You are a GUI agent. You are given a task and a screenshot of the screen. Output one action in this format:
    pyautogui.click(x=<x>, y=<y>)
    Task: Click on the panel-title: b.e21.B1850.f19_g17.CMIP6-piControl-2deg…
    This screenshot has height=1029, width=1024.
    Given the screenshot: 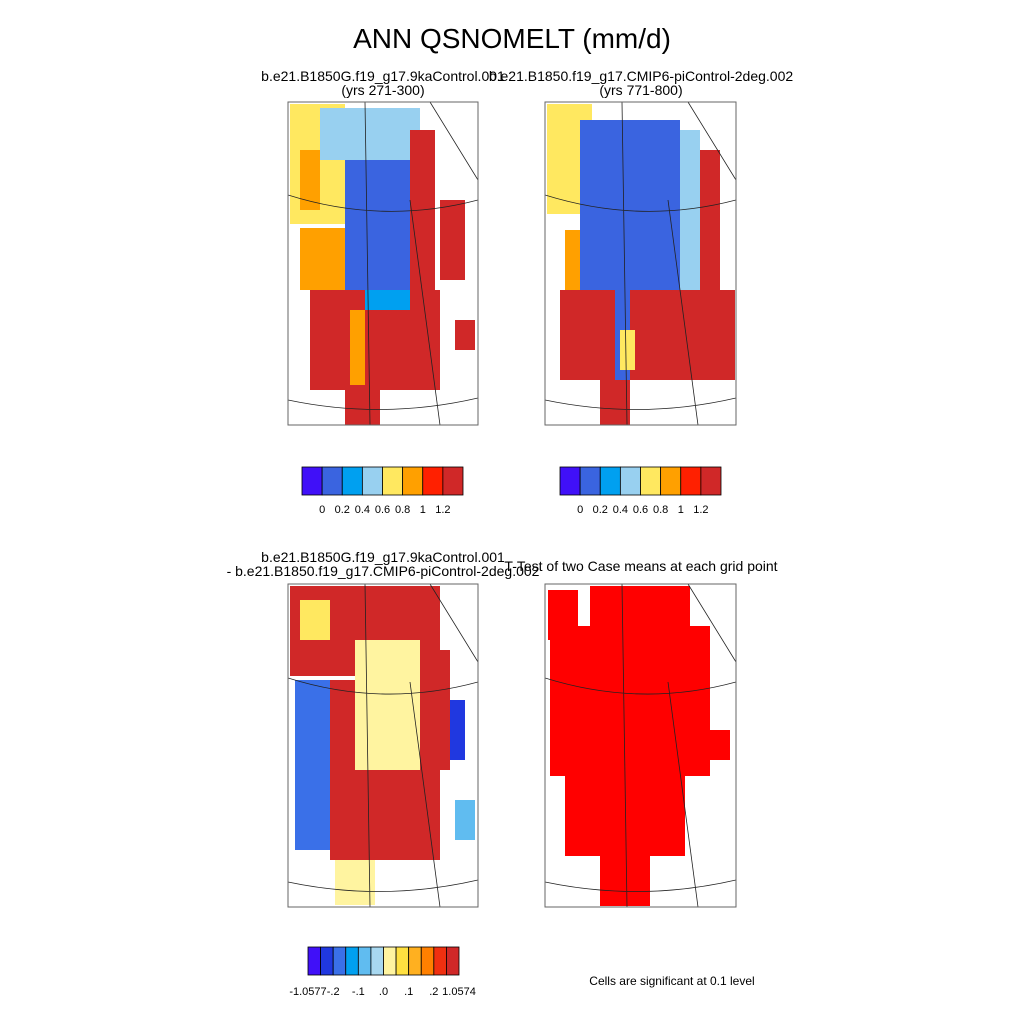 What is the action you would take?
    pyautogui.click(x=641, y=76)
    